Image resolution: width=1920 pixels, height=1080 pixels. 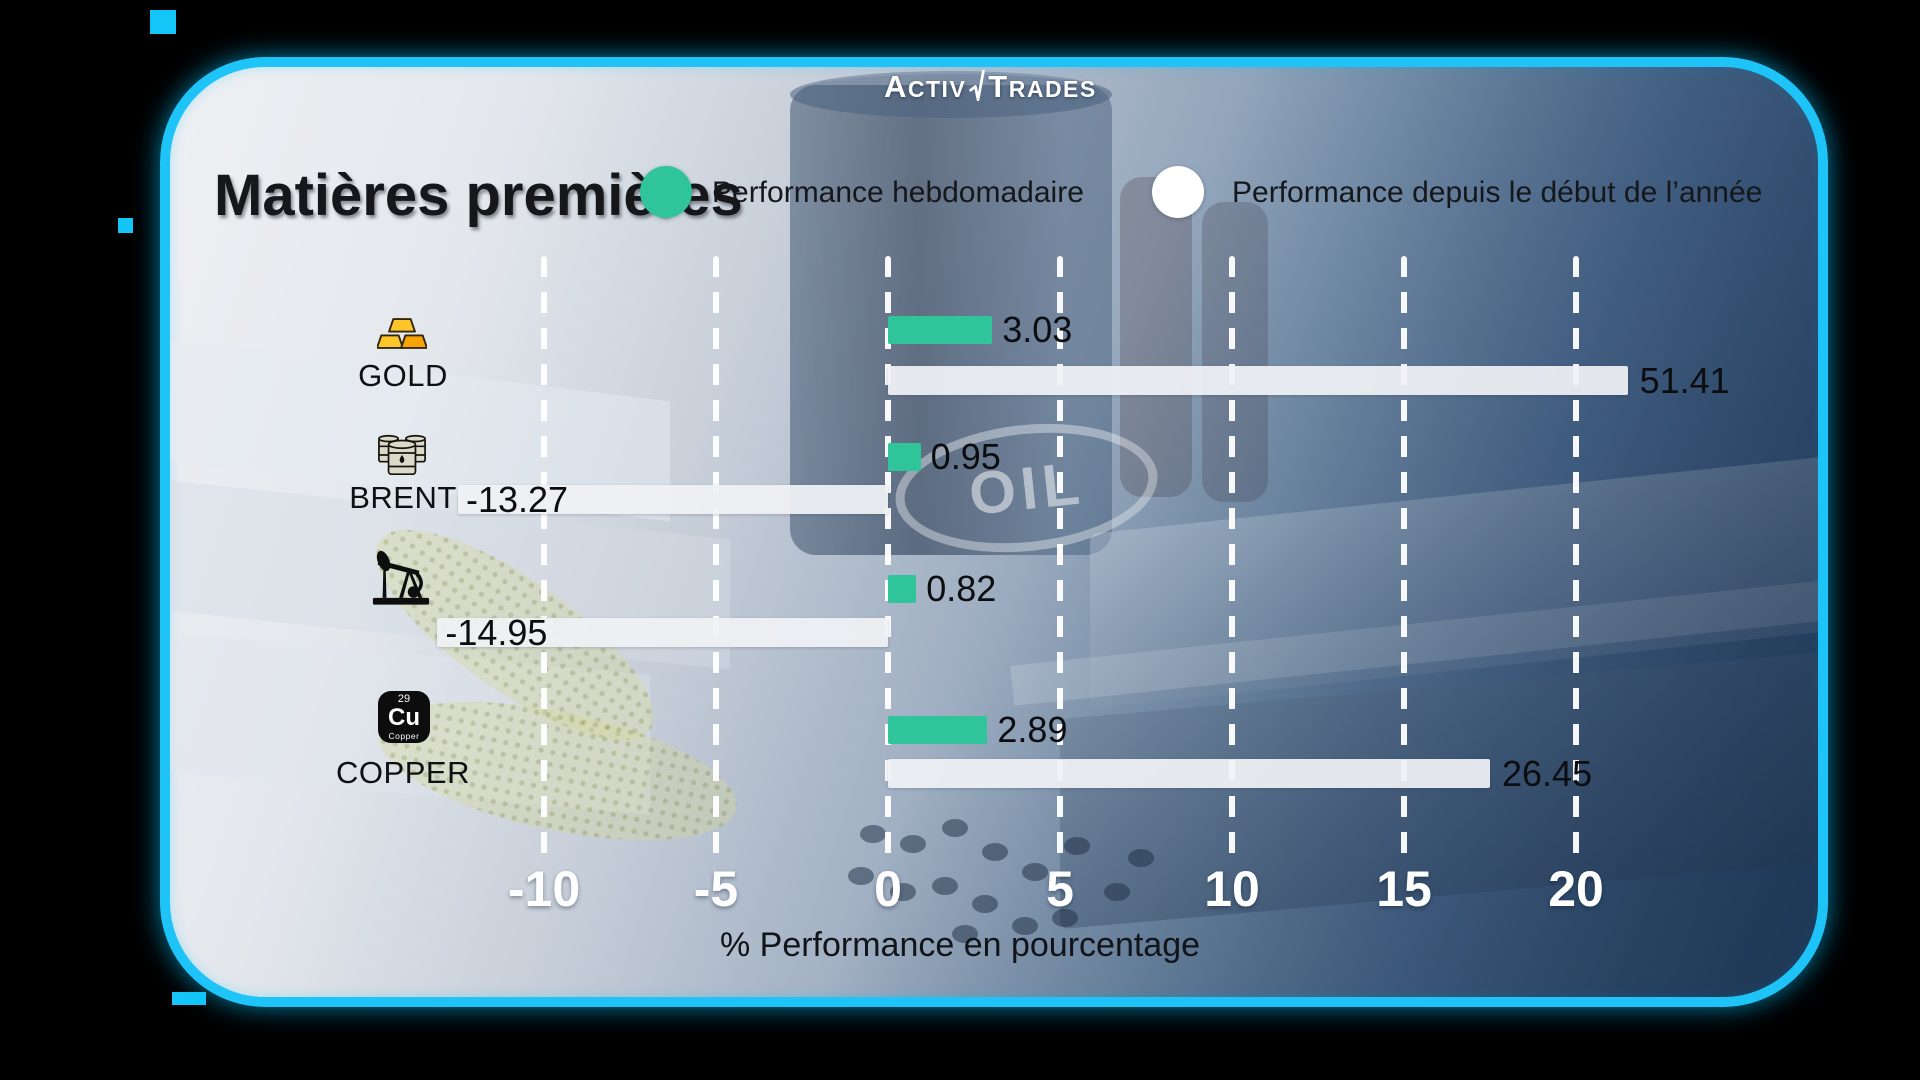 What do you see at coordinates (666, 192) in the screenshot?
I see `legend-weekly-dot` at bounding box center [666, 192].